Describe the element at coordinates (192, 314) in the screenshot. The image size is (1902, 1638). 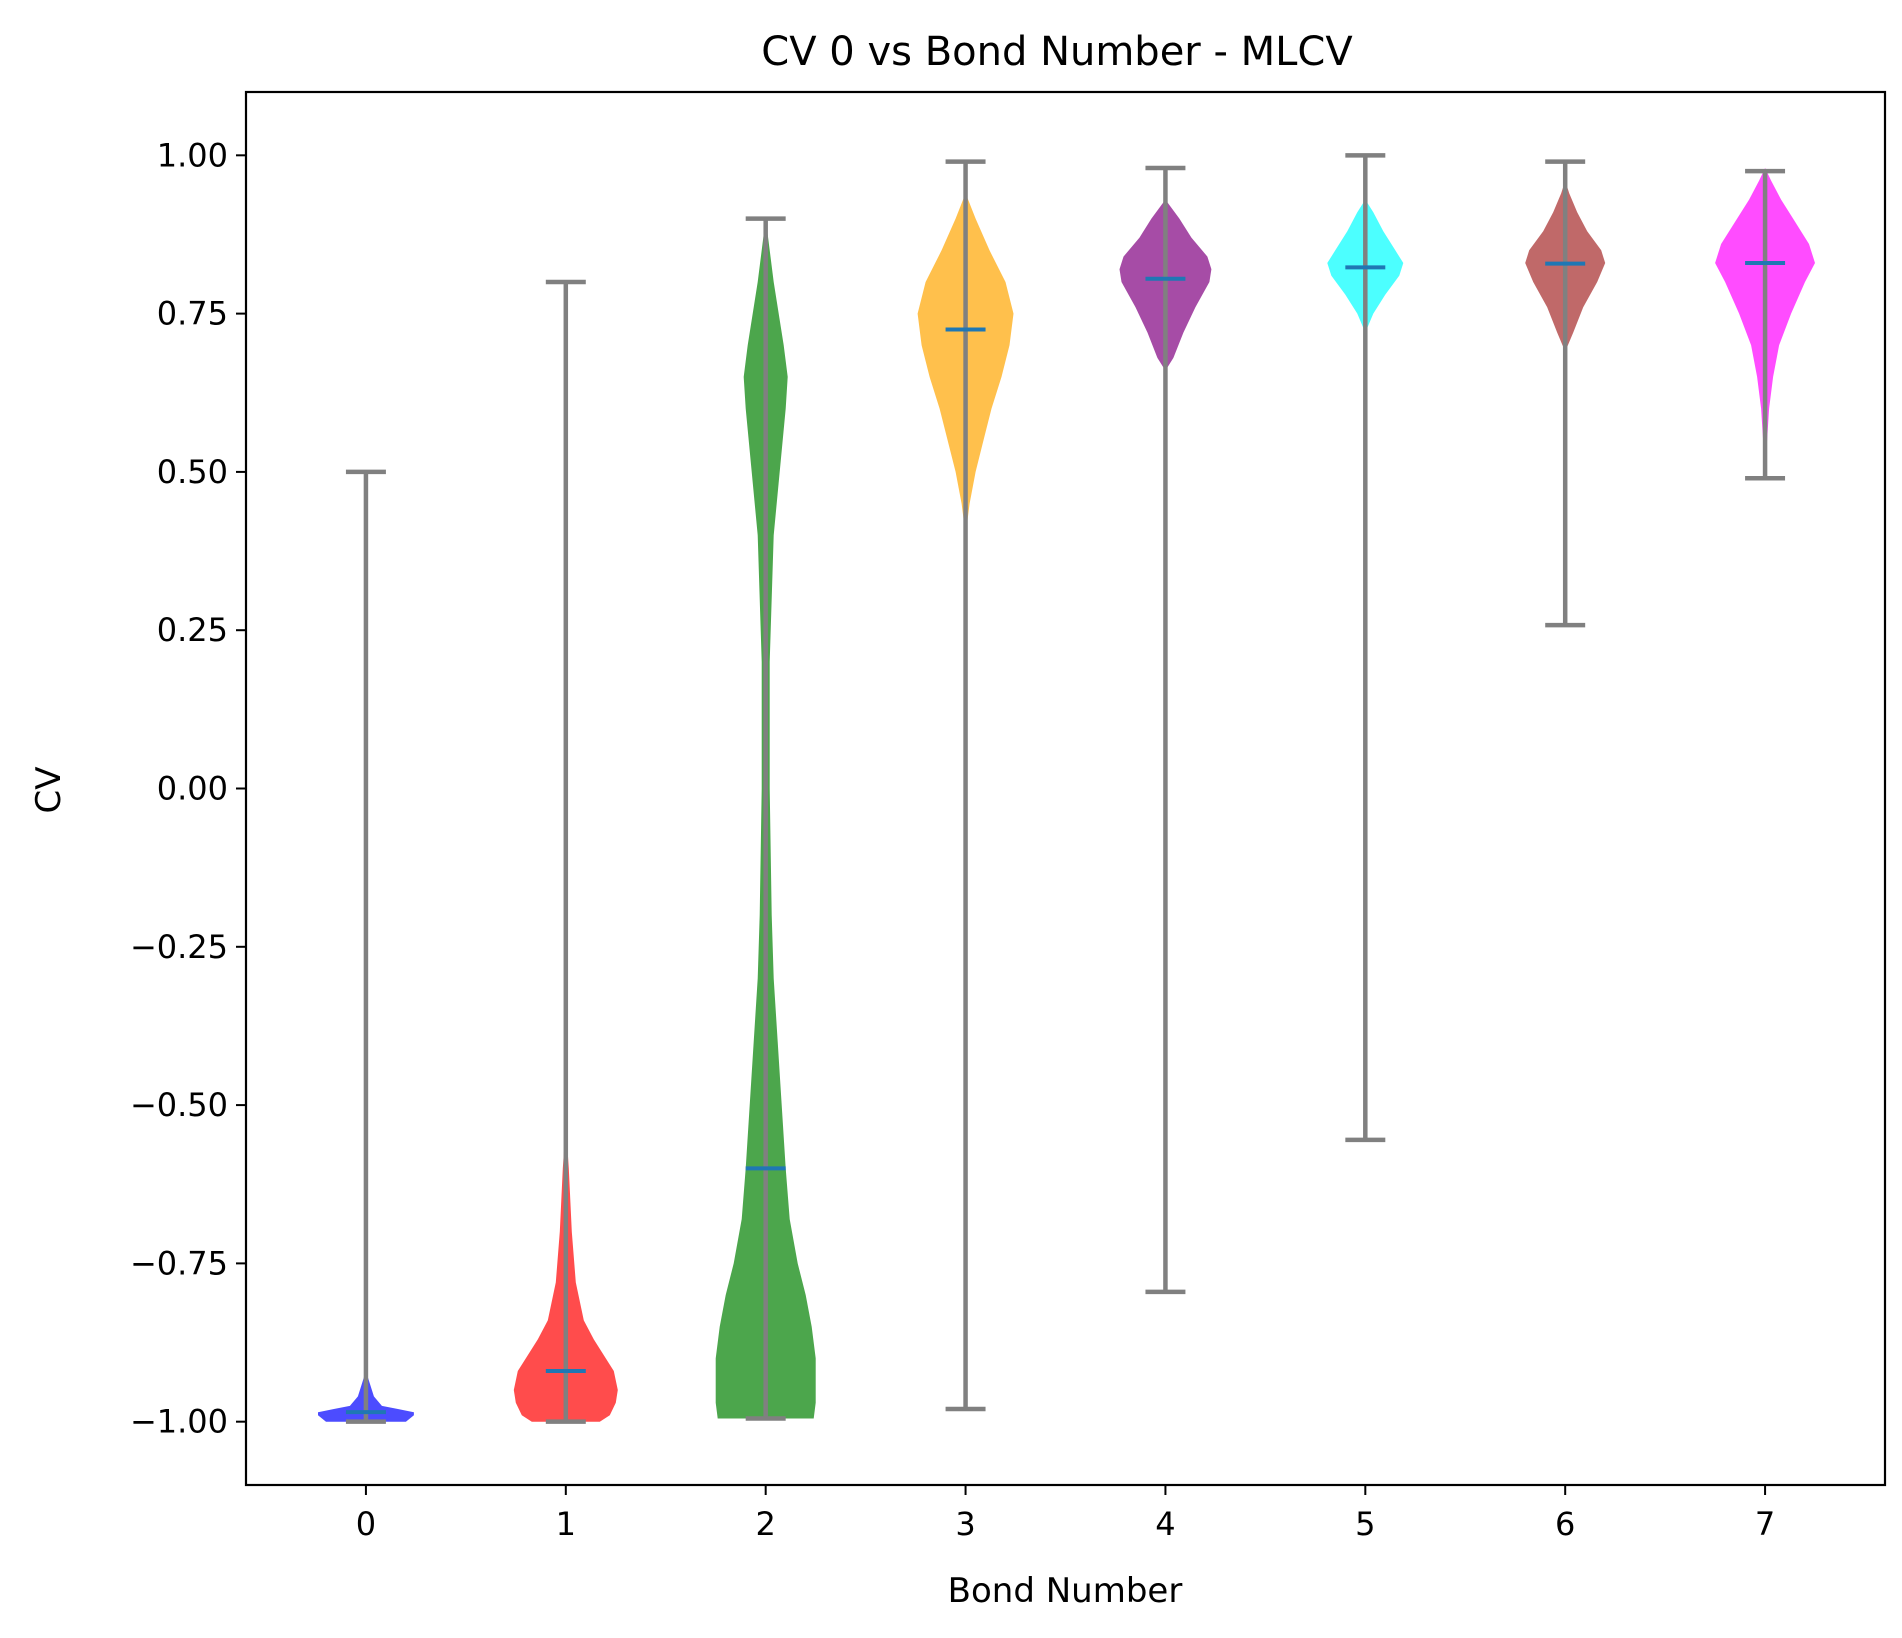
I see `y-tick-label: 0.75` at that location.